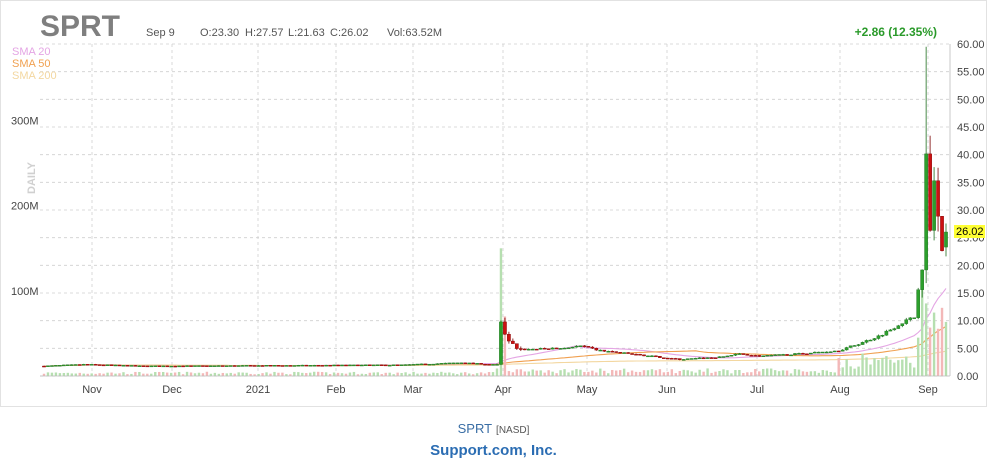 The width and height of the screenshot is (987, 462). Describe the element at coordinates (160, 33) in the screenshot. I see `bar-date: Sep 9` at that location.